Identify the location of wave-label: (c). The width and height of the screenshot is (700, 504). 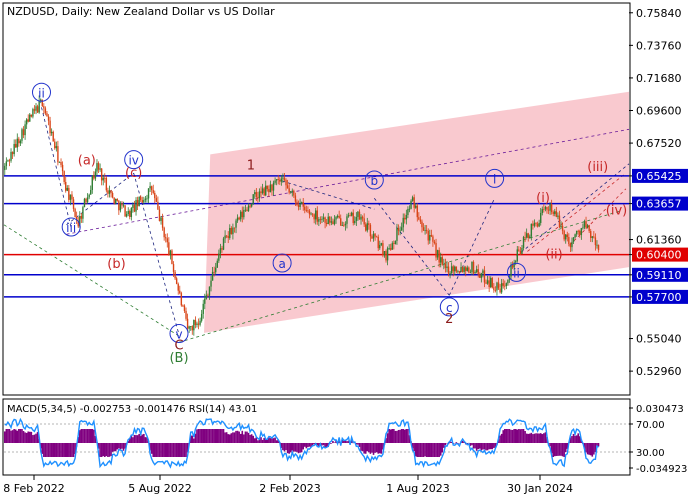
(133, 173).